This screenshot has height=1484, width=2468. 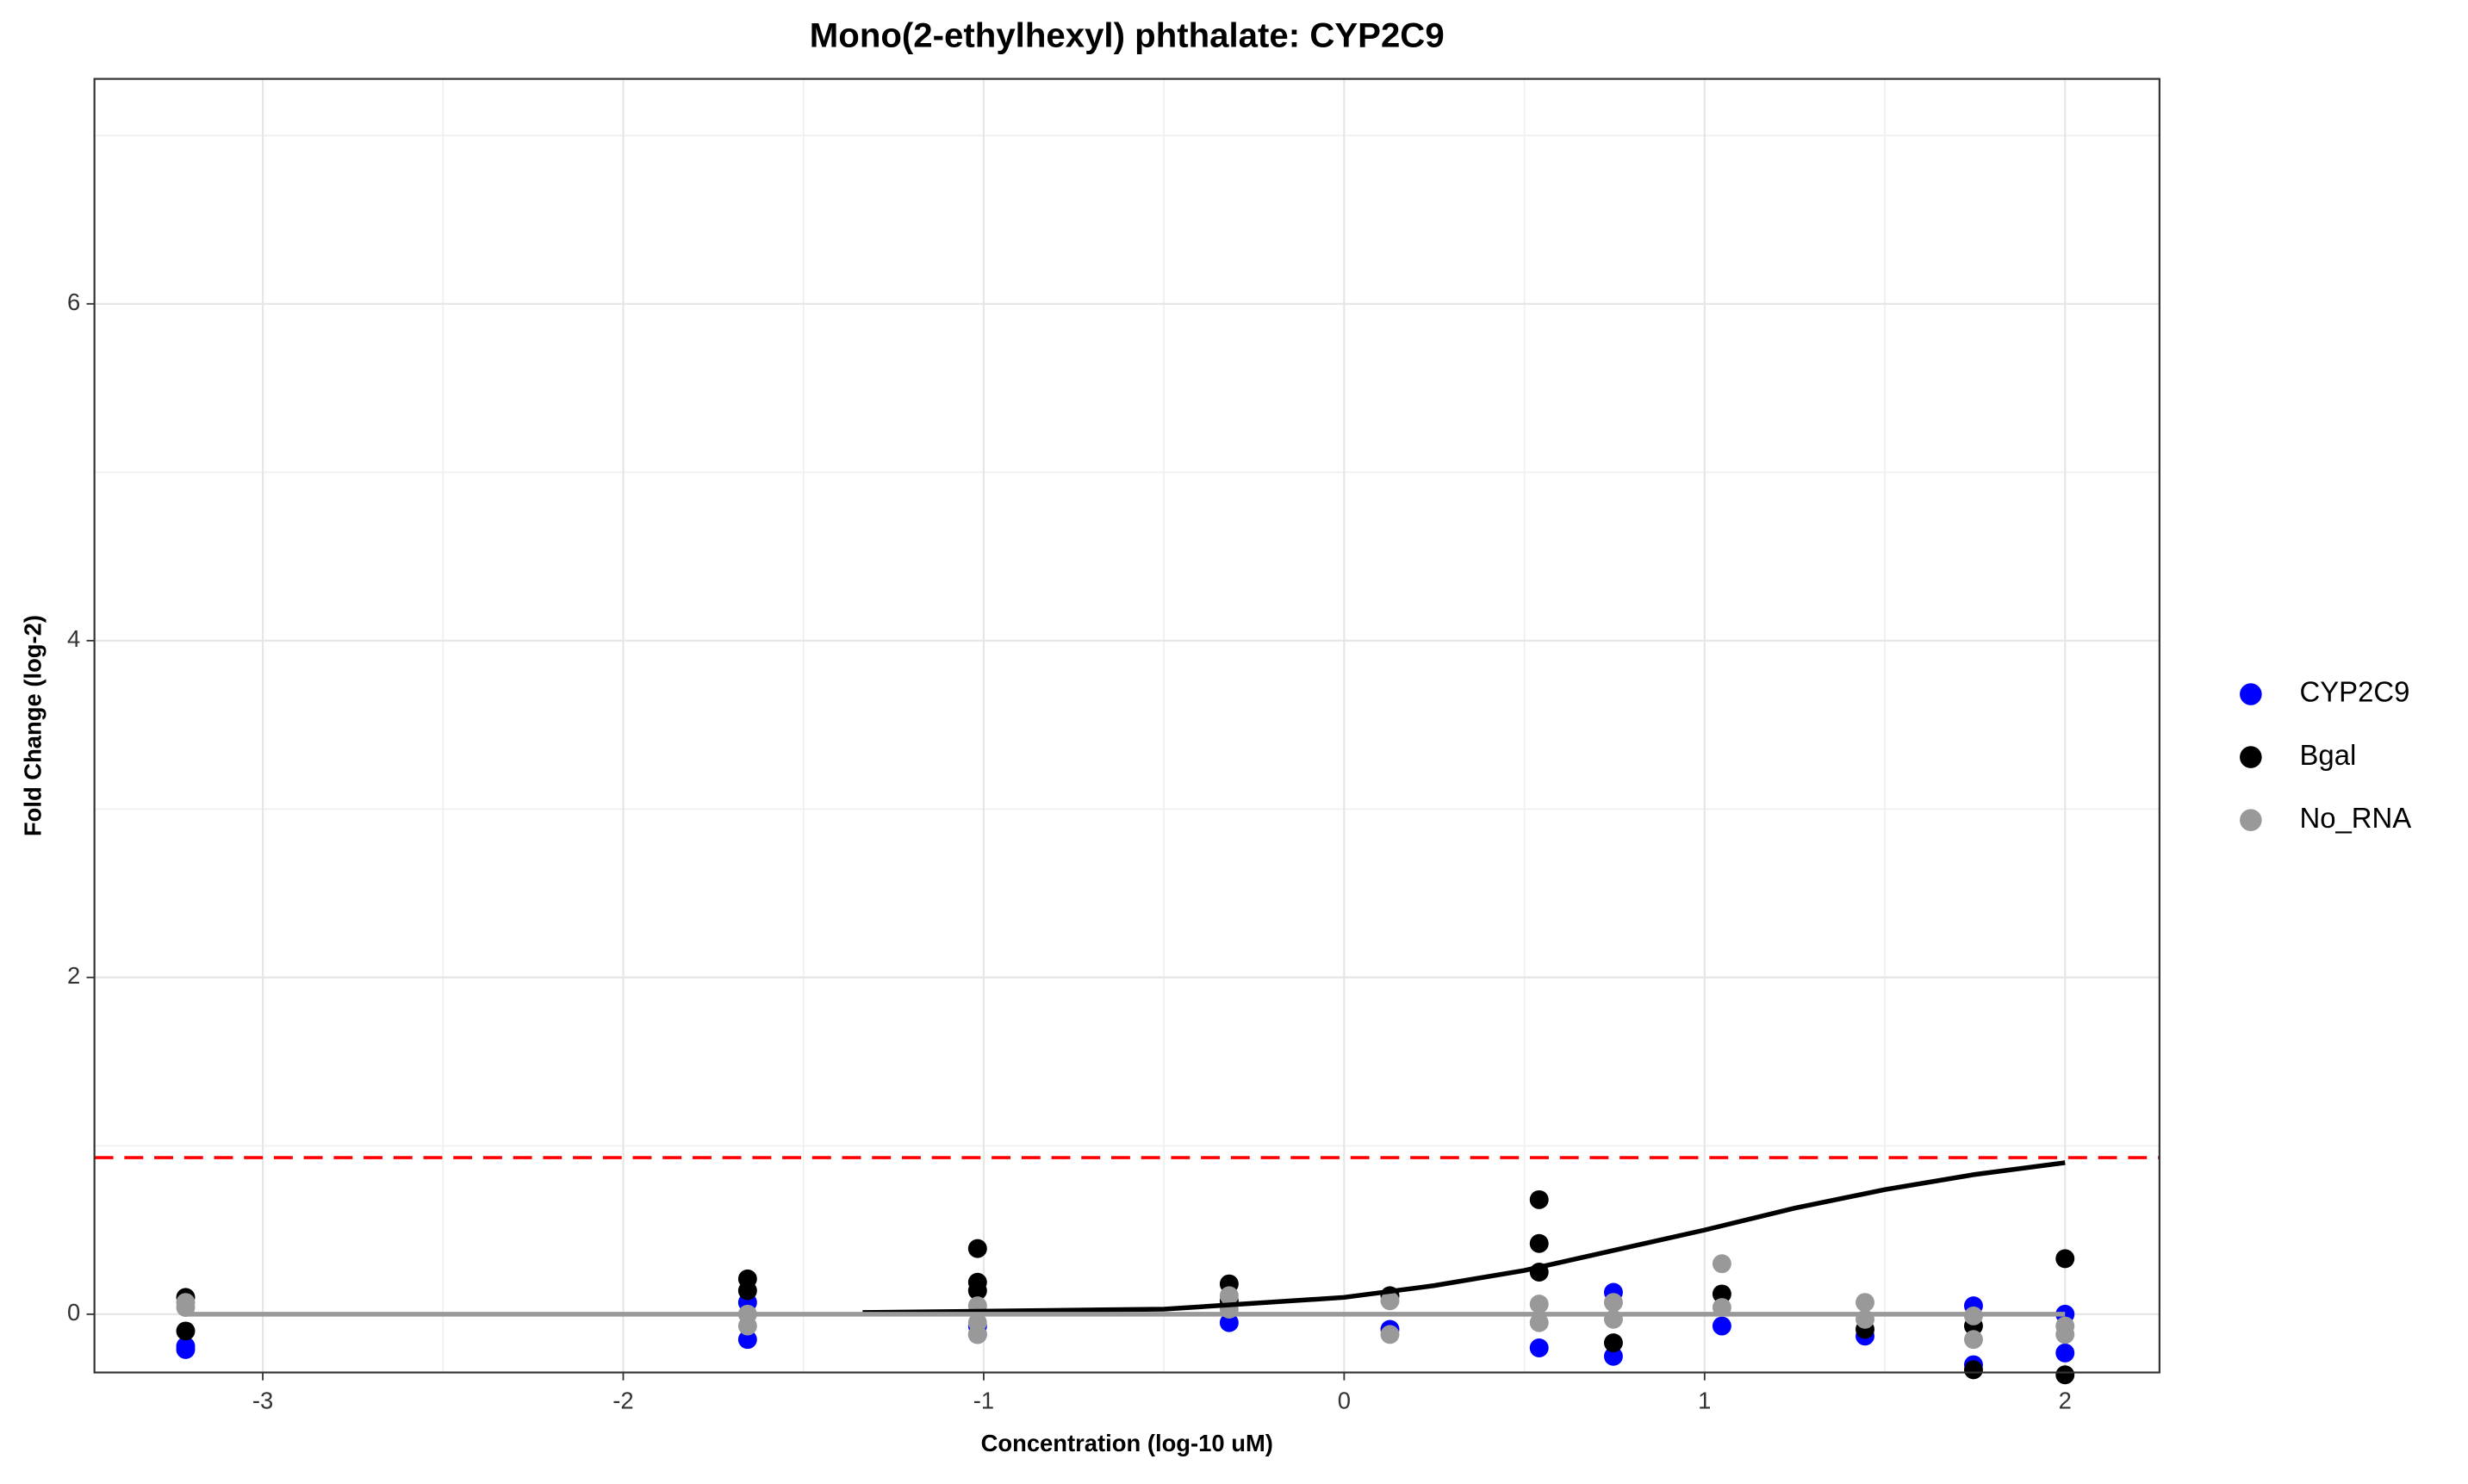 What do you see at coordinates (984, 1400) in the screenshot?
I see `x-tick-label: -1` at bounding box center [984, 1400].